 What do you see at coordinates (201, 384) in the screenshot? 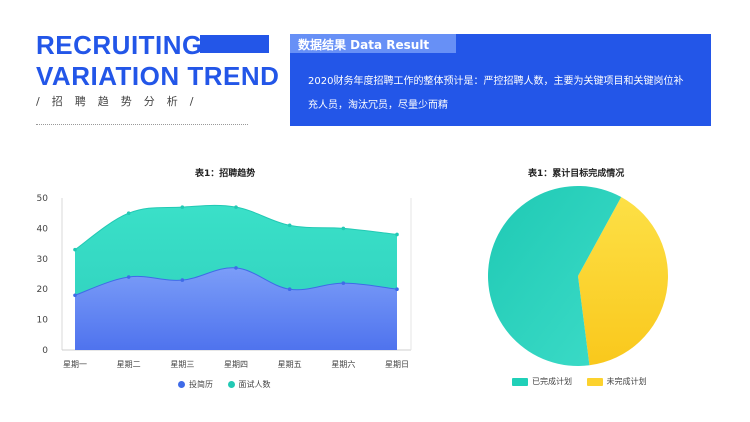
I see `legend-label-resumes: 投简历` at bounding box center [201, 384].